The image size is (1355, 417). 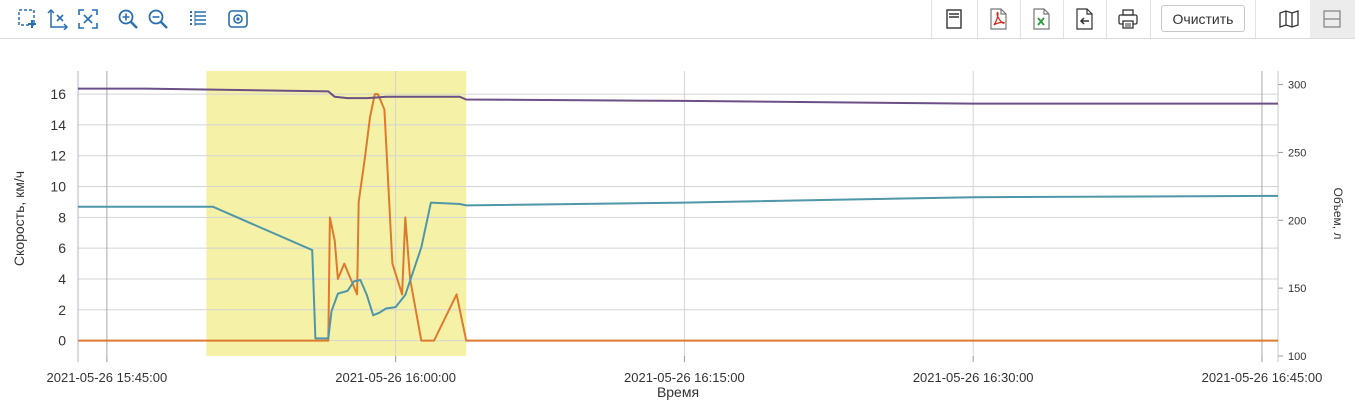 What do you see at coordinates (107, 377) in the screenshot?
I see `x-tick-label: 2021-05-26 15:45:00` at bounding box center [107, 377].